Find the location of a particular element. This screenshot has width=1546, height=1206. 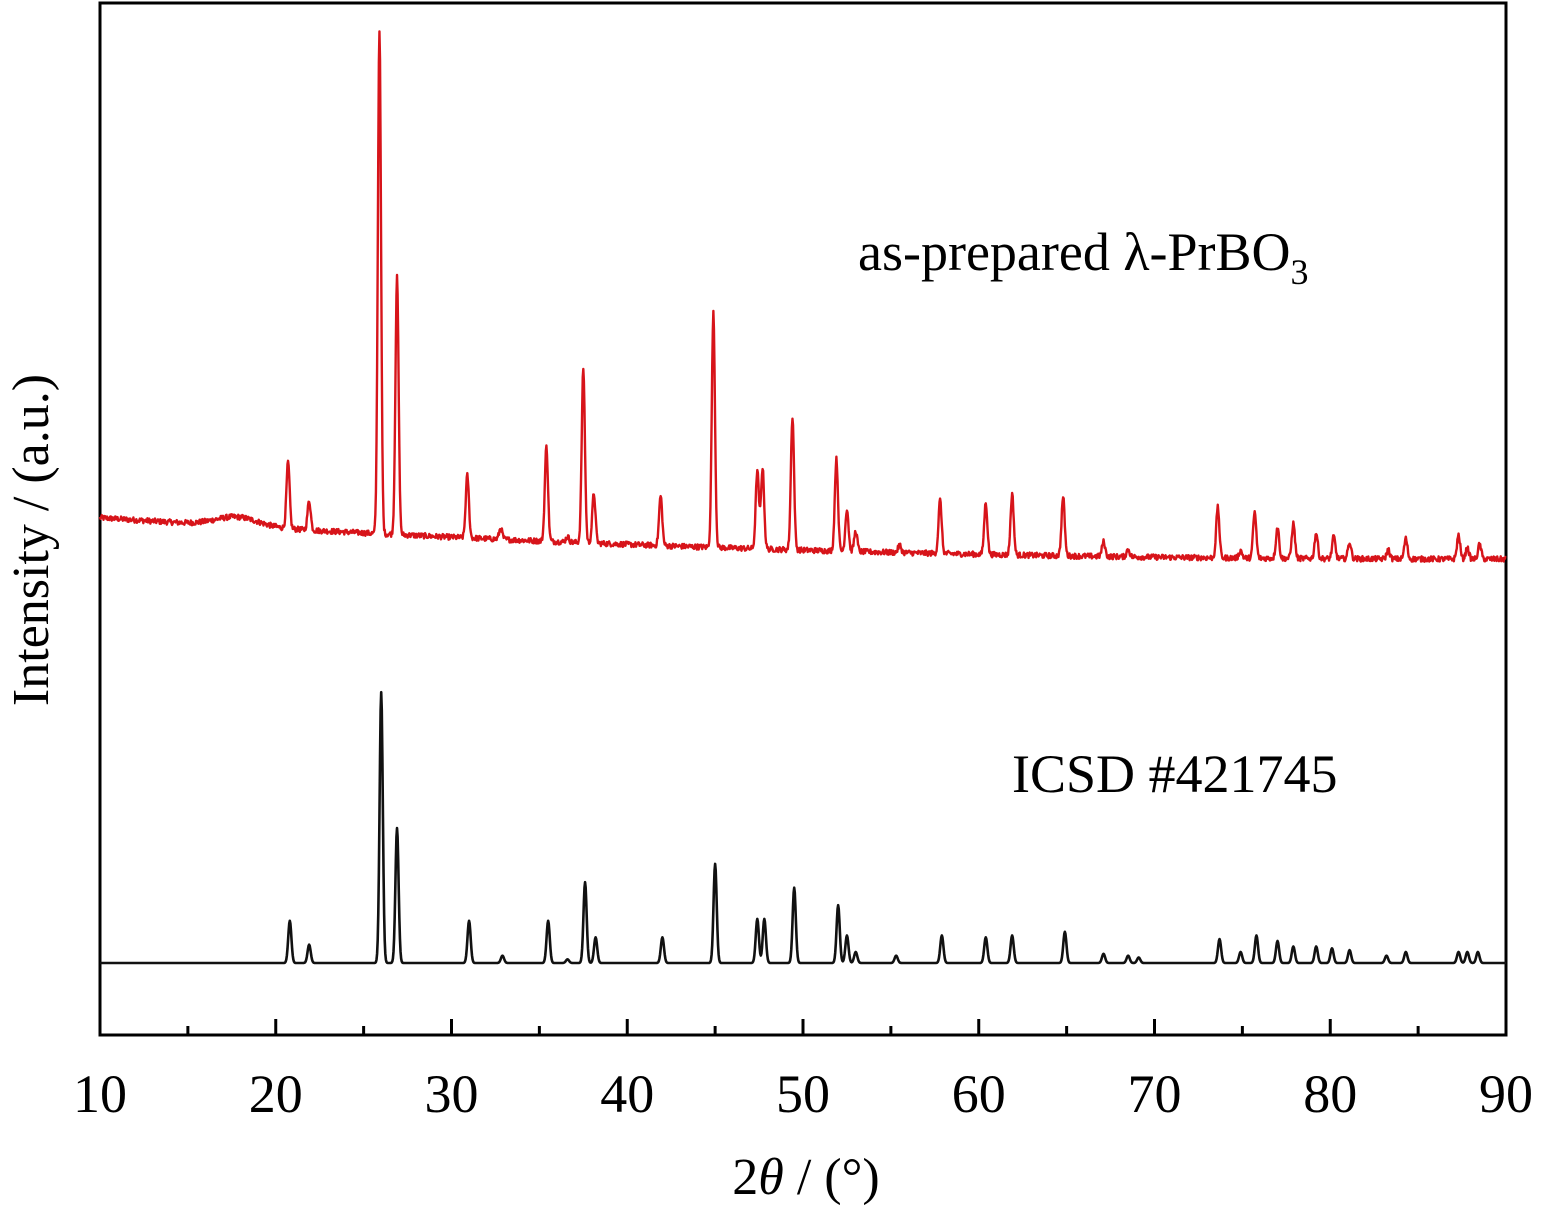

annotation-sample: as-prepared λ-PrBO3 is located at coordinates (1083, 257).